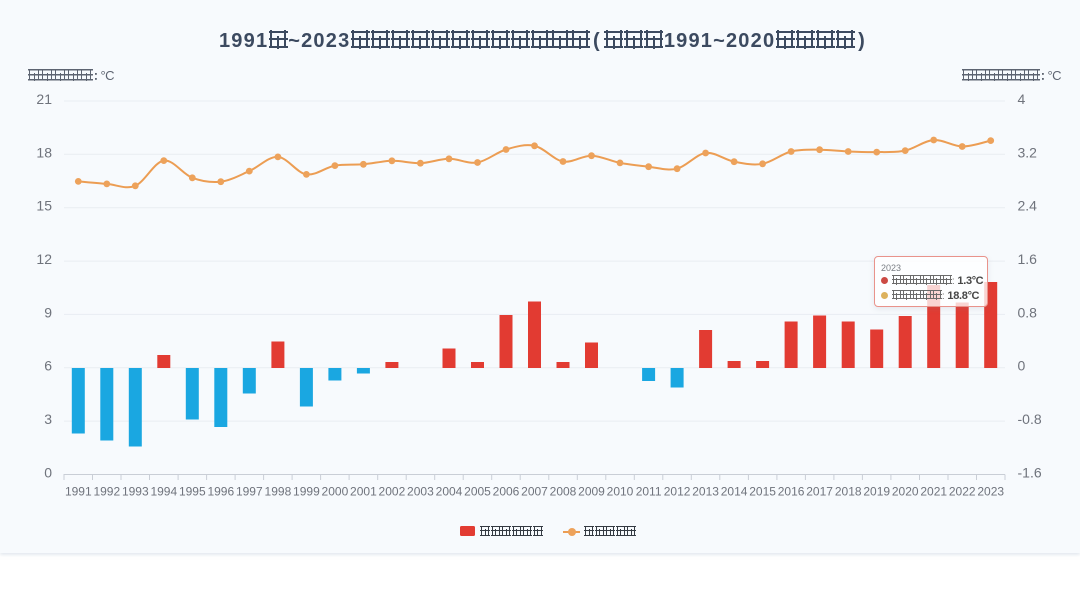 The height and width of the screenshot is (600, 1080). Describe the element at coordinates (78, 492) in the screenshot. I see `svg-text: 1991` at that location.